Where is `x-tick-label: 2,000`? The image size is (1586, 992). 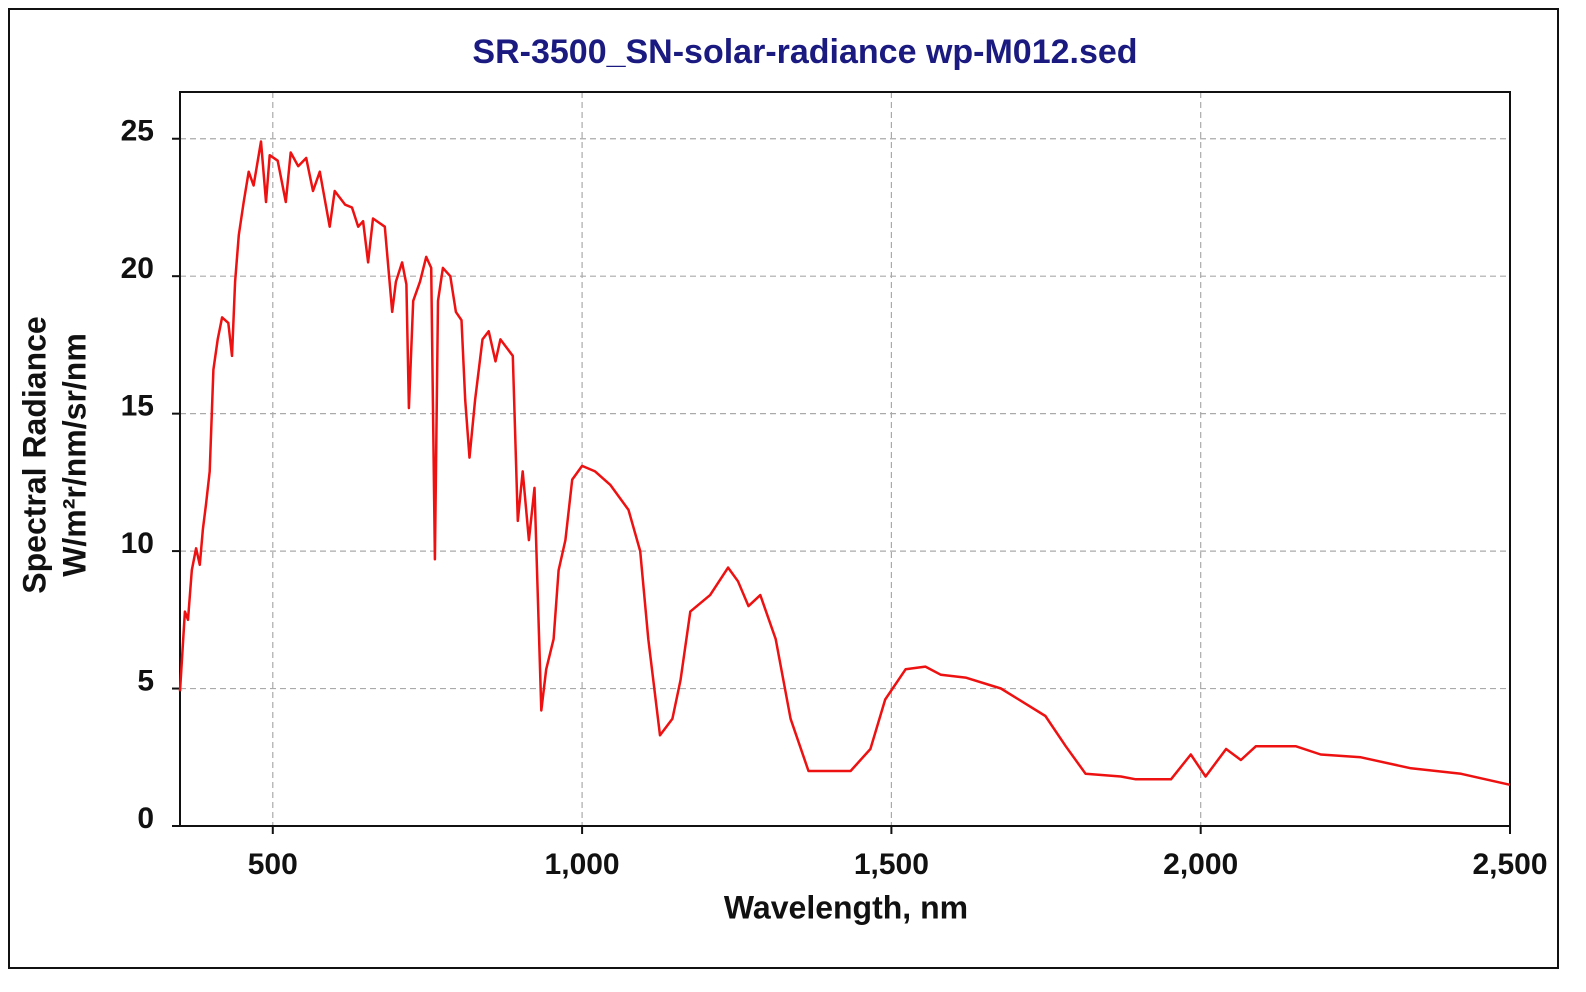 x-tick-label: 2,000 is located at coordinates (1200, 864).